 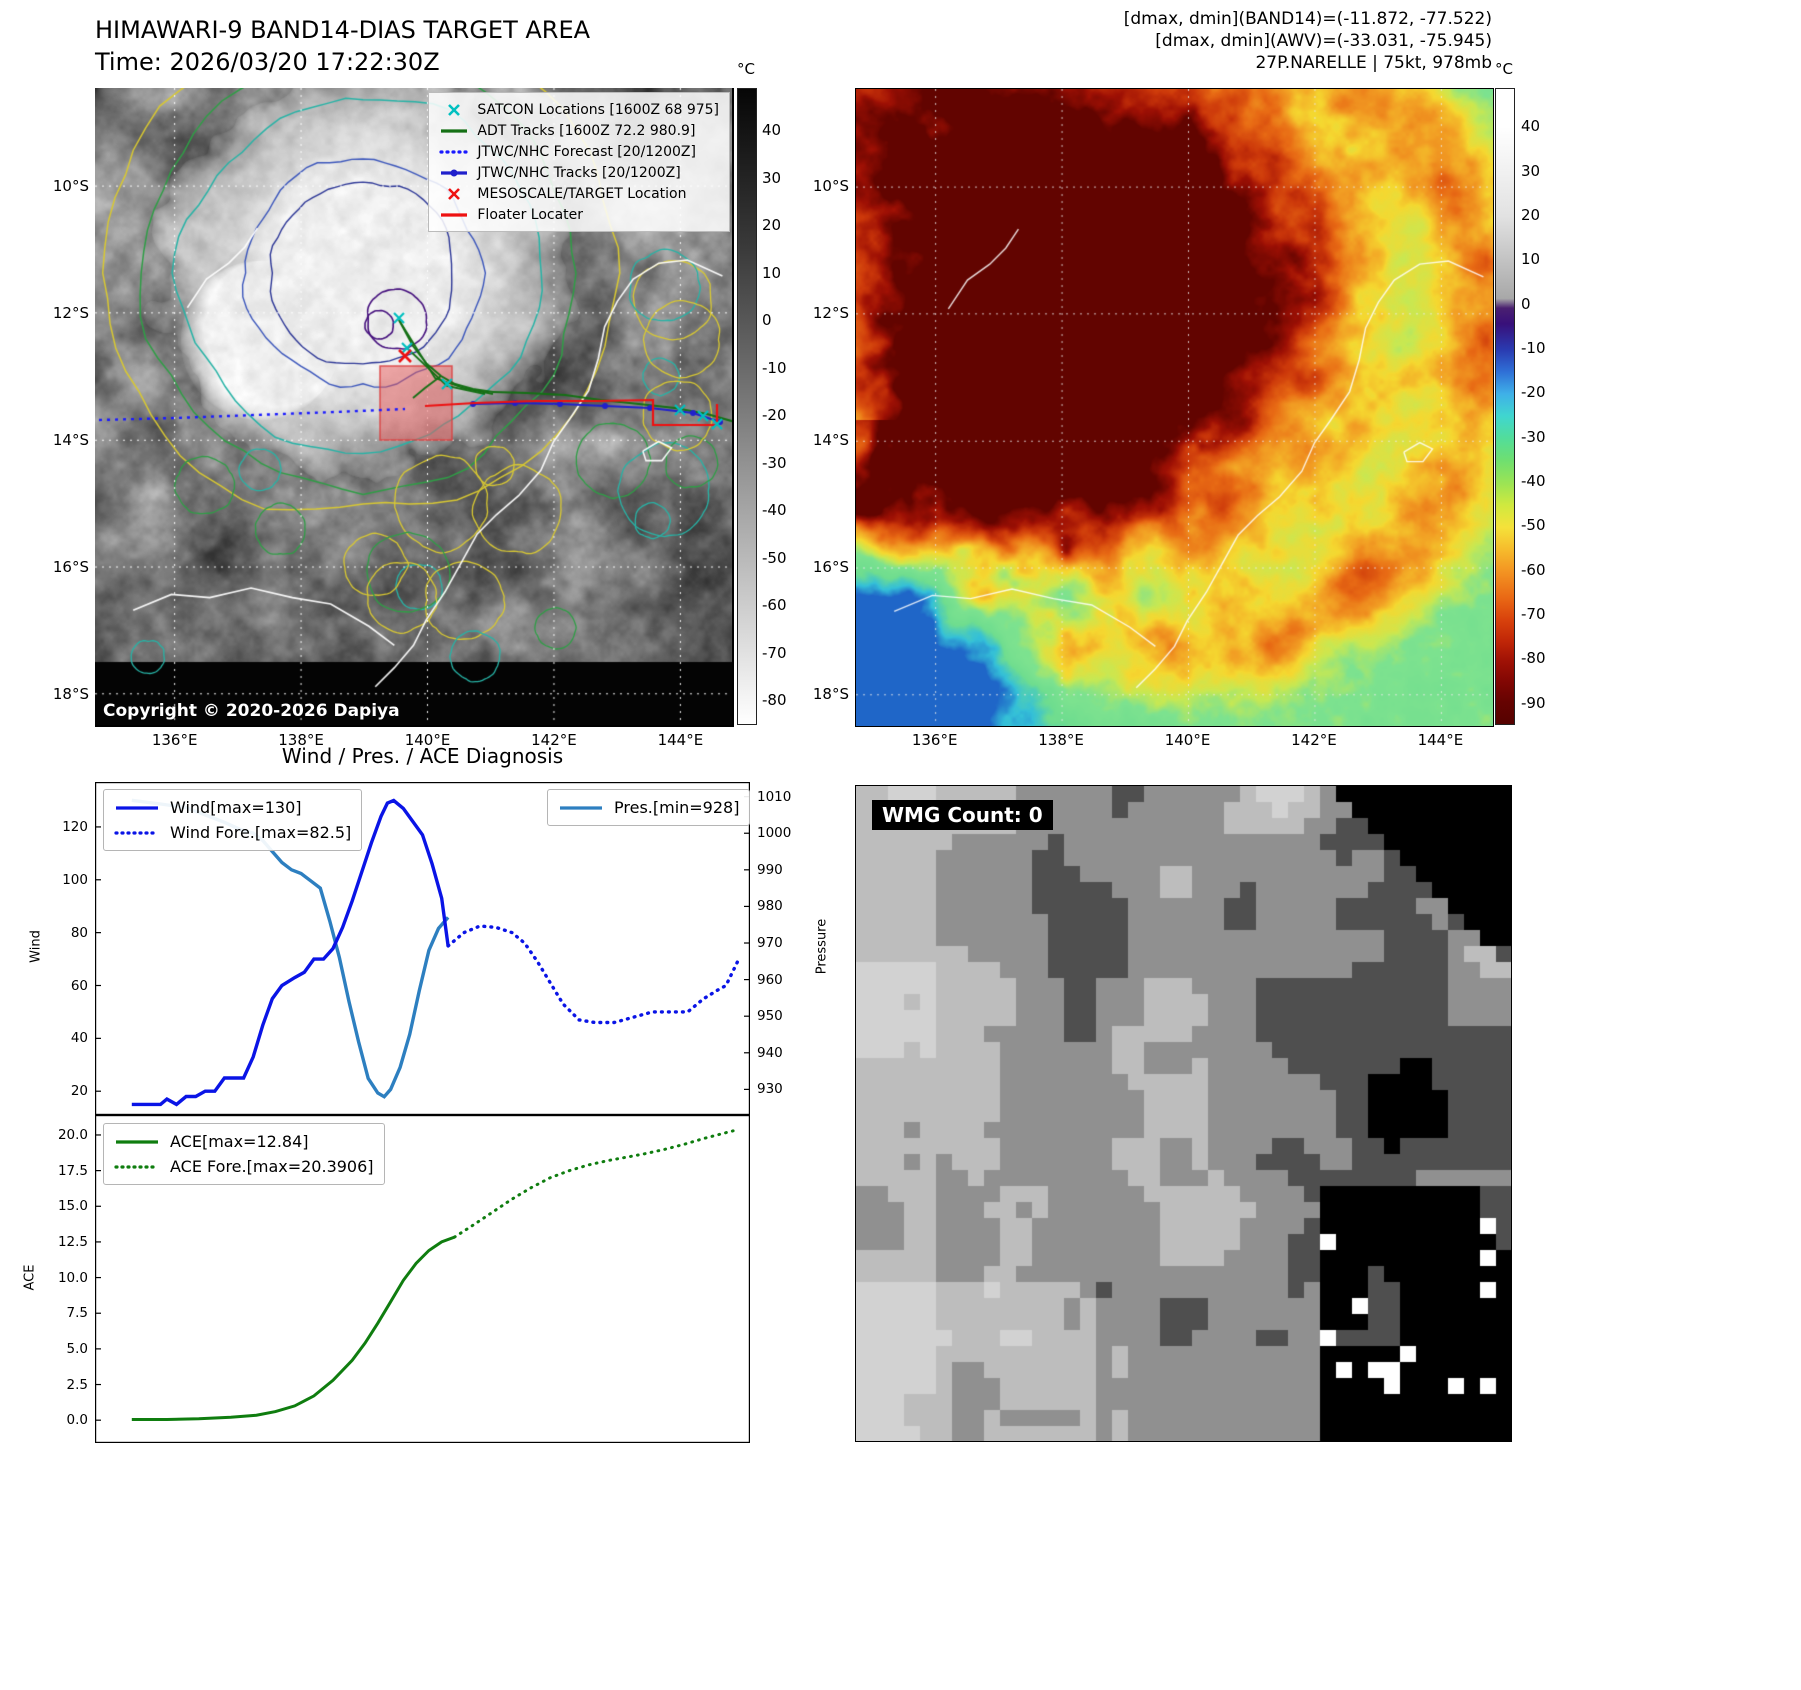 I want to click on band14-title: HIMAWARI-9 BAND14-DIAS TARGET AREA, so click(x=343, y=30).